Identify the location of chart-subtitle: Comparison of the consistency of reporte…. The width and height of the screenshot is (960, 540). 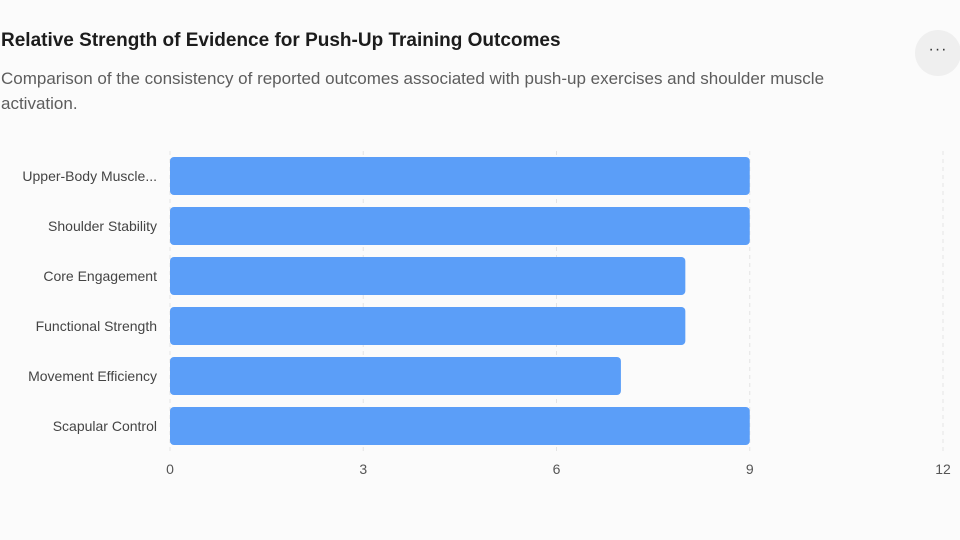
(413, 91).